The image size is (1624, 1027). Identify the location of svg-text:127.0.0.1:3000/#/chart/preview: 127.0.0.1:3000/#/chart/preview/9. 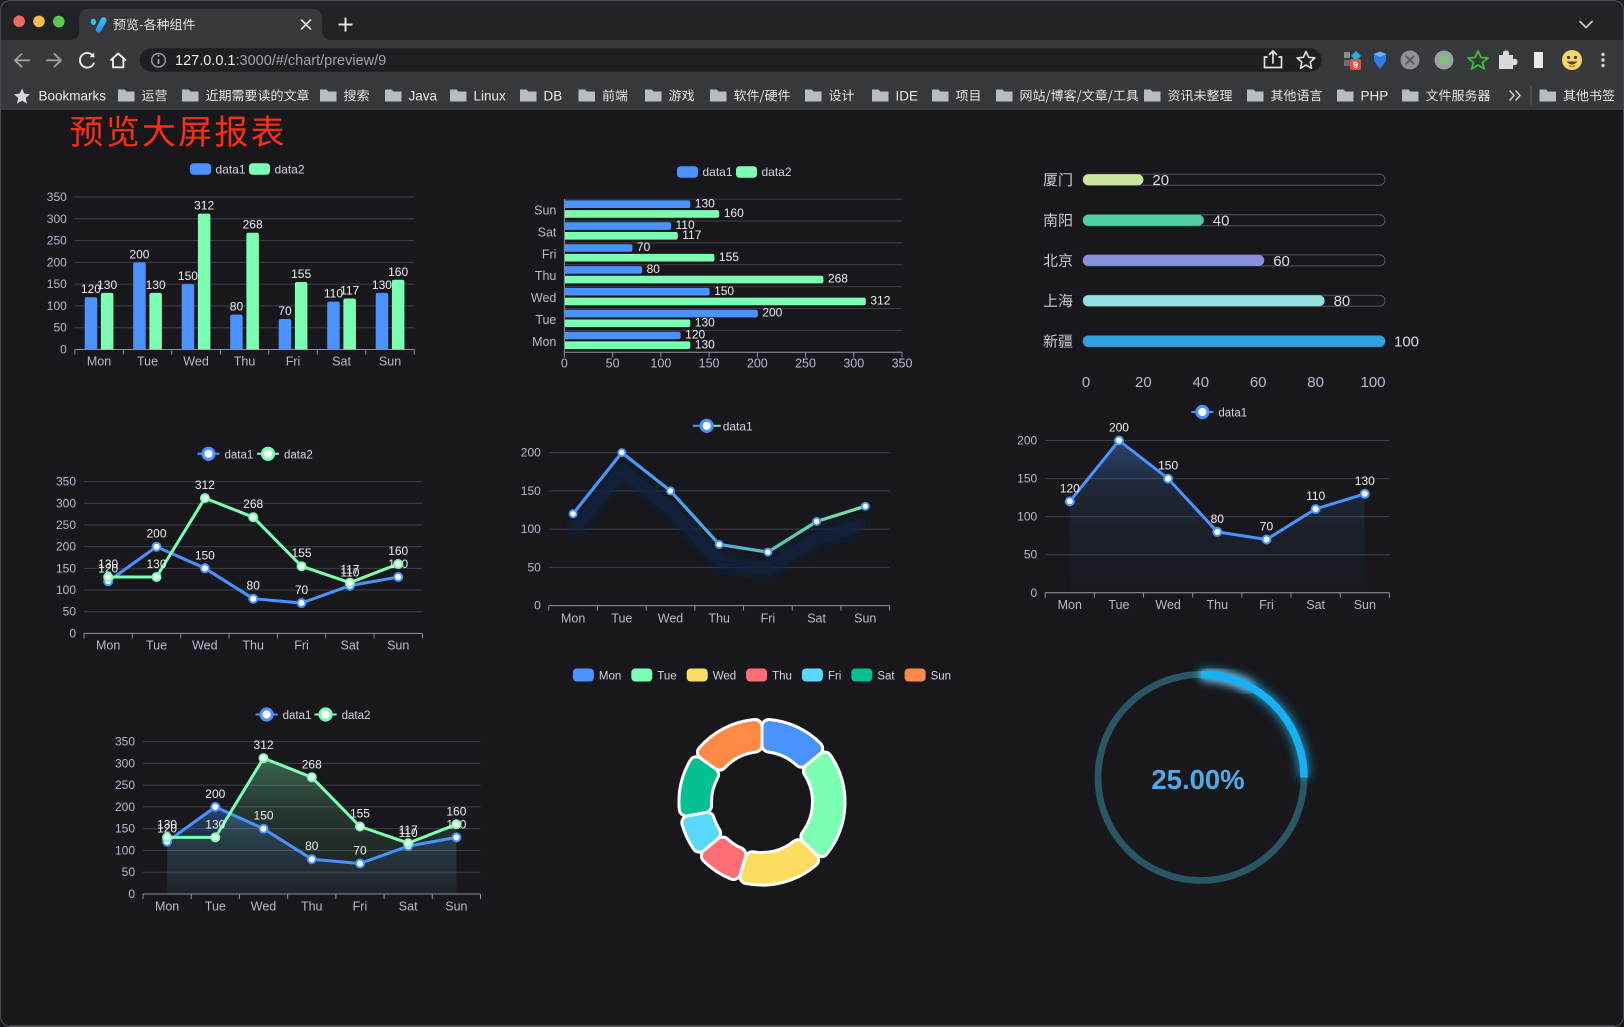
(280, 61).